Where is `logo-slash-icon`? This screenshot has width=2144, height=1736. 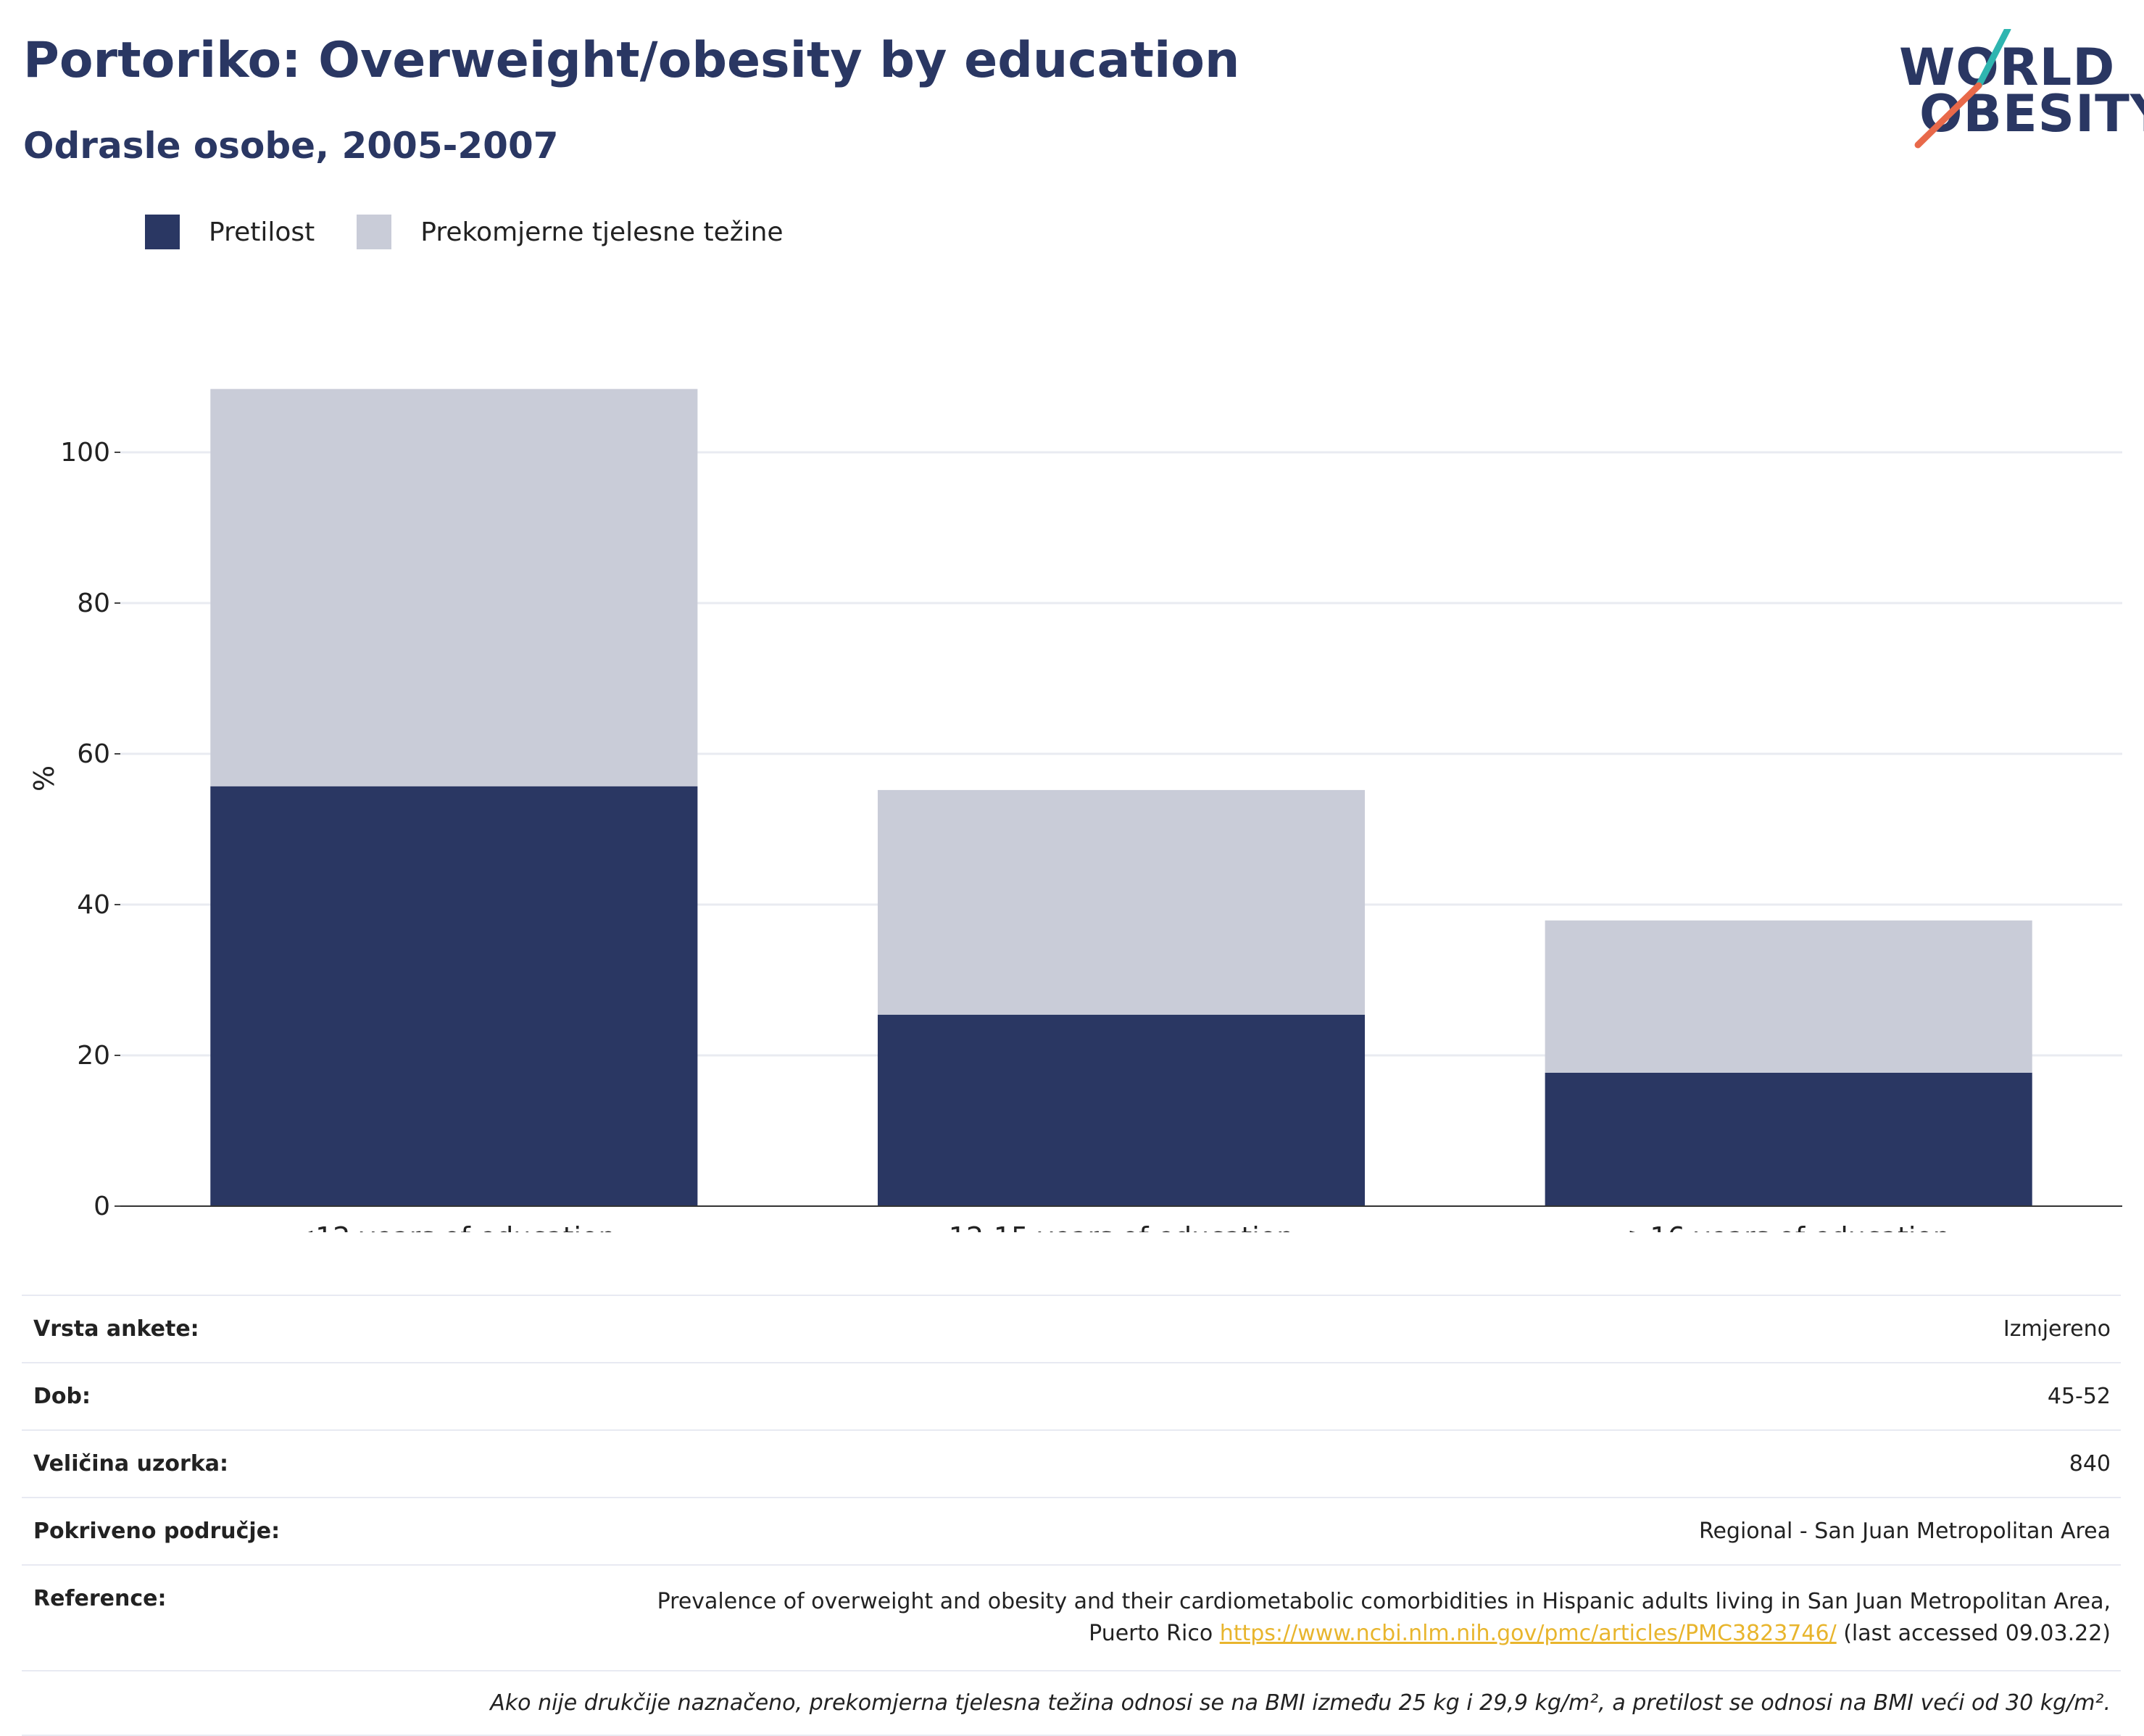 logo-slash-icon is located at coordinates (1962, 89).